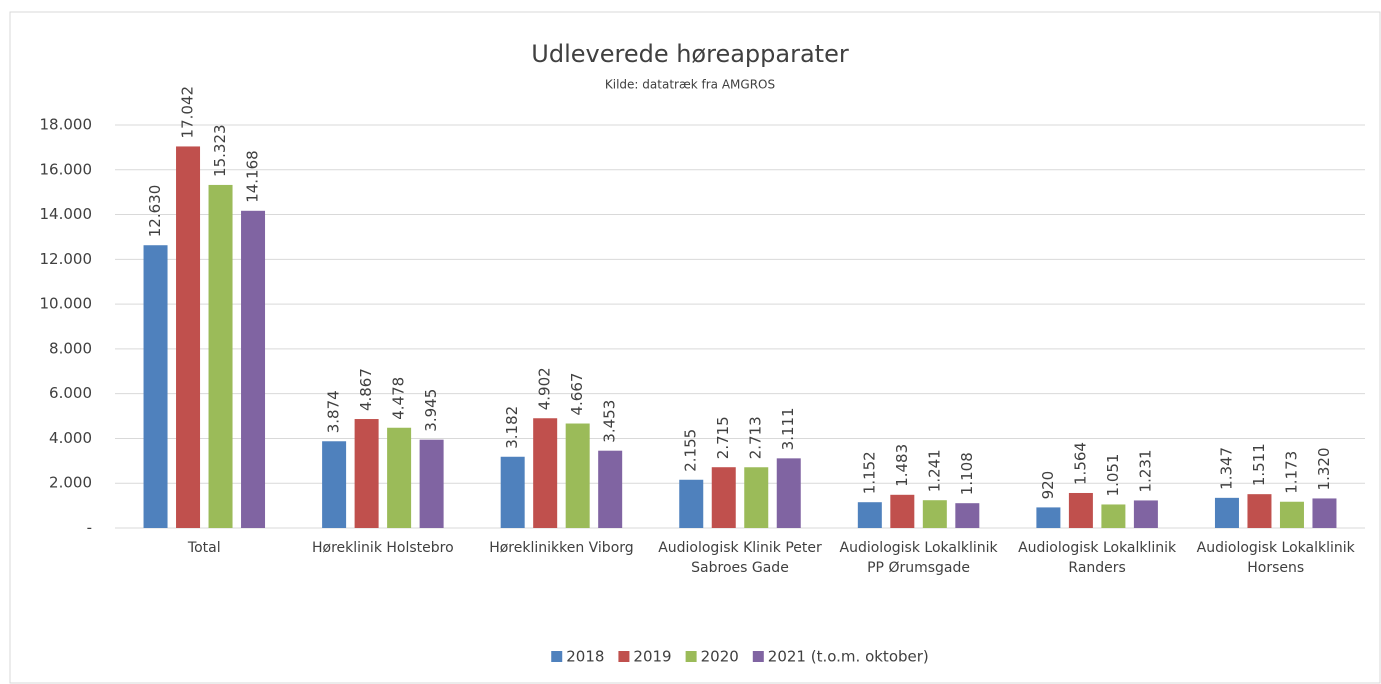 This screenshot has height=684, width=1381. What do you see at coordinates (1324, 468) in the screenshot?
I see `value-label: 1.320` at bounding box center [1324, 468].